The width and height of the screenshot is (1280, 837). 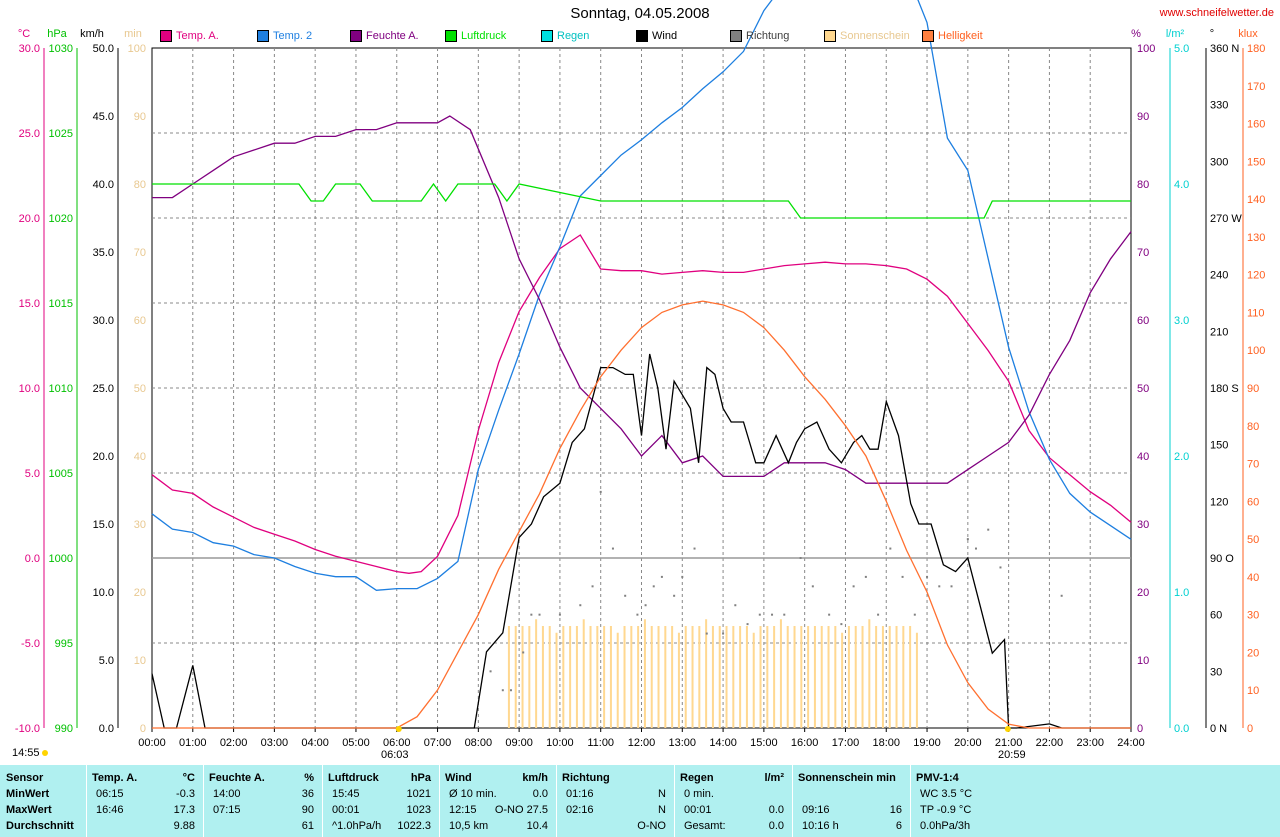 I want to click on stats-value: 61, so click(x=307, y=826).